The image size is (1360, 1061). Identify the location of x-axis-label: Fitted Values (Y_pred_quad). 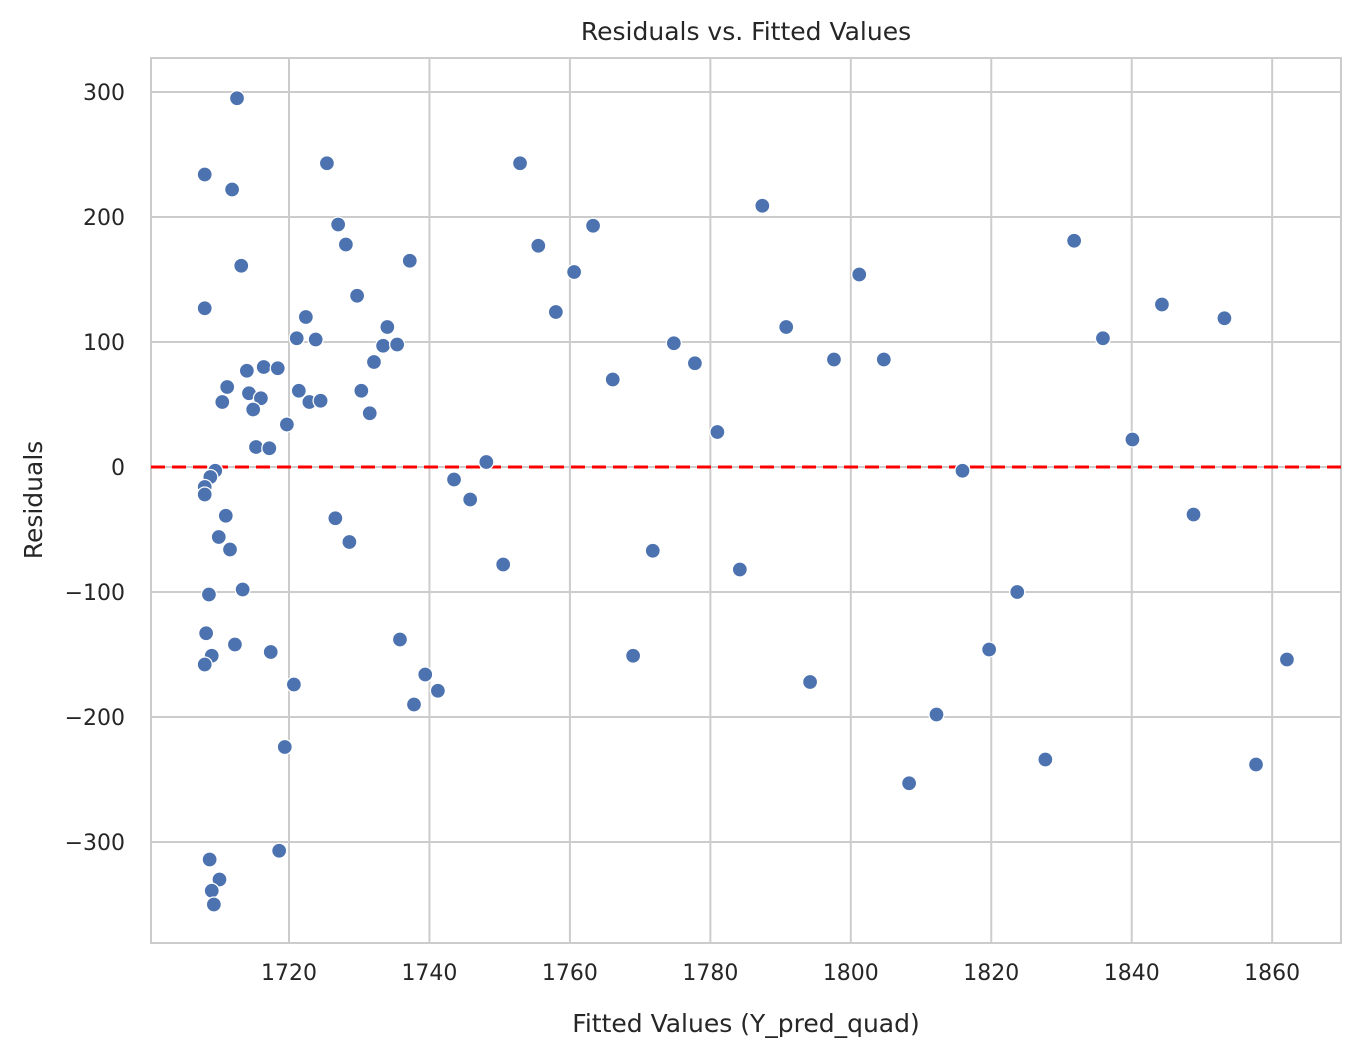
(745, 1023).